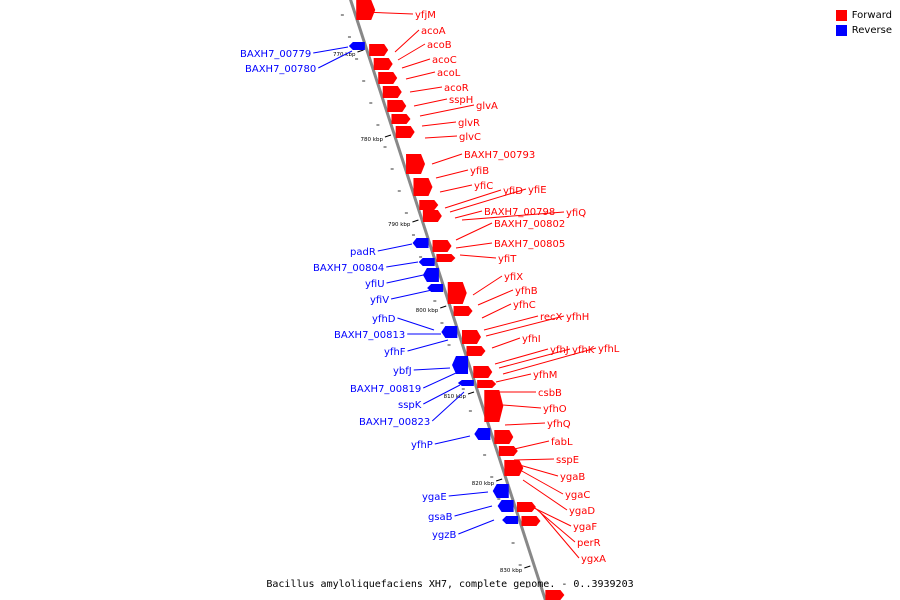  What do you see at coordinates (440, 517) in the screenshot?
I see `reverse-gene-label: gsaB` at bounding box center [440, 517].